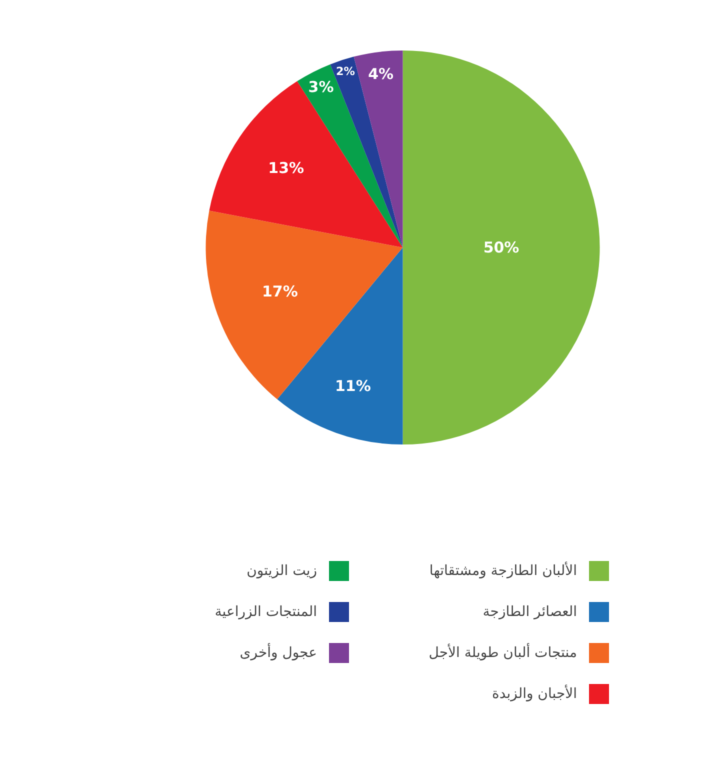  What do you see at coordinates (281, 570) in the screenshot?
I see `legend-label: زيت الزيتون` at bounding box center [281, 570].